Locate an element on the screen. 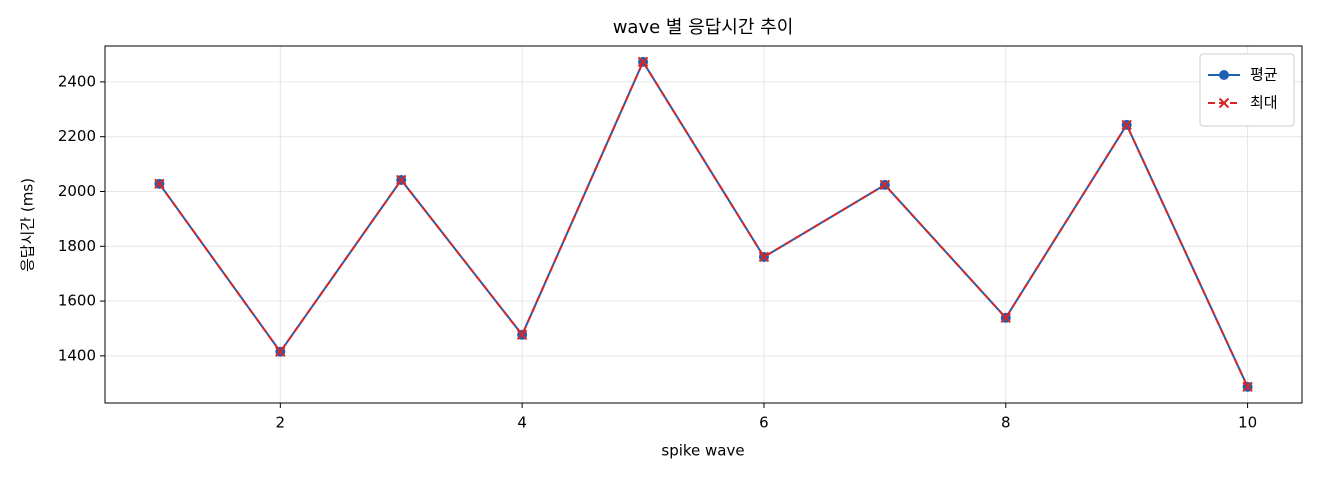 The height and width of the screenshot is (484, 1320). chart-title: wave 별 응답시간 추이 is located at coordinates (703, 27).